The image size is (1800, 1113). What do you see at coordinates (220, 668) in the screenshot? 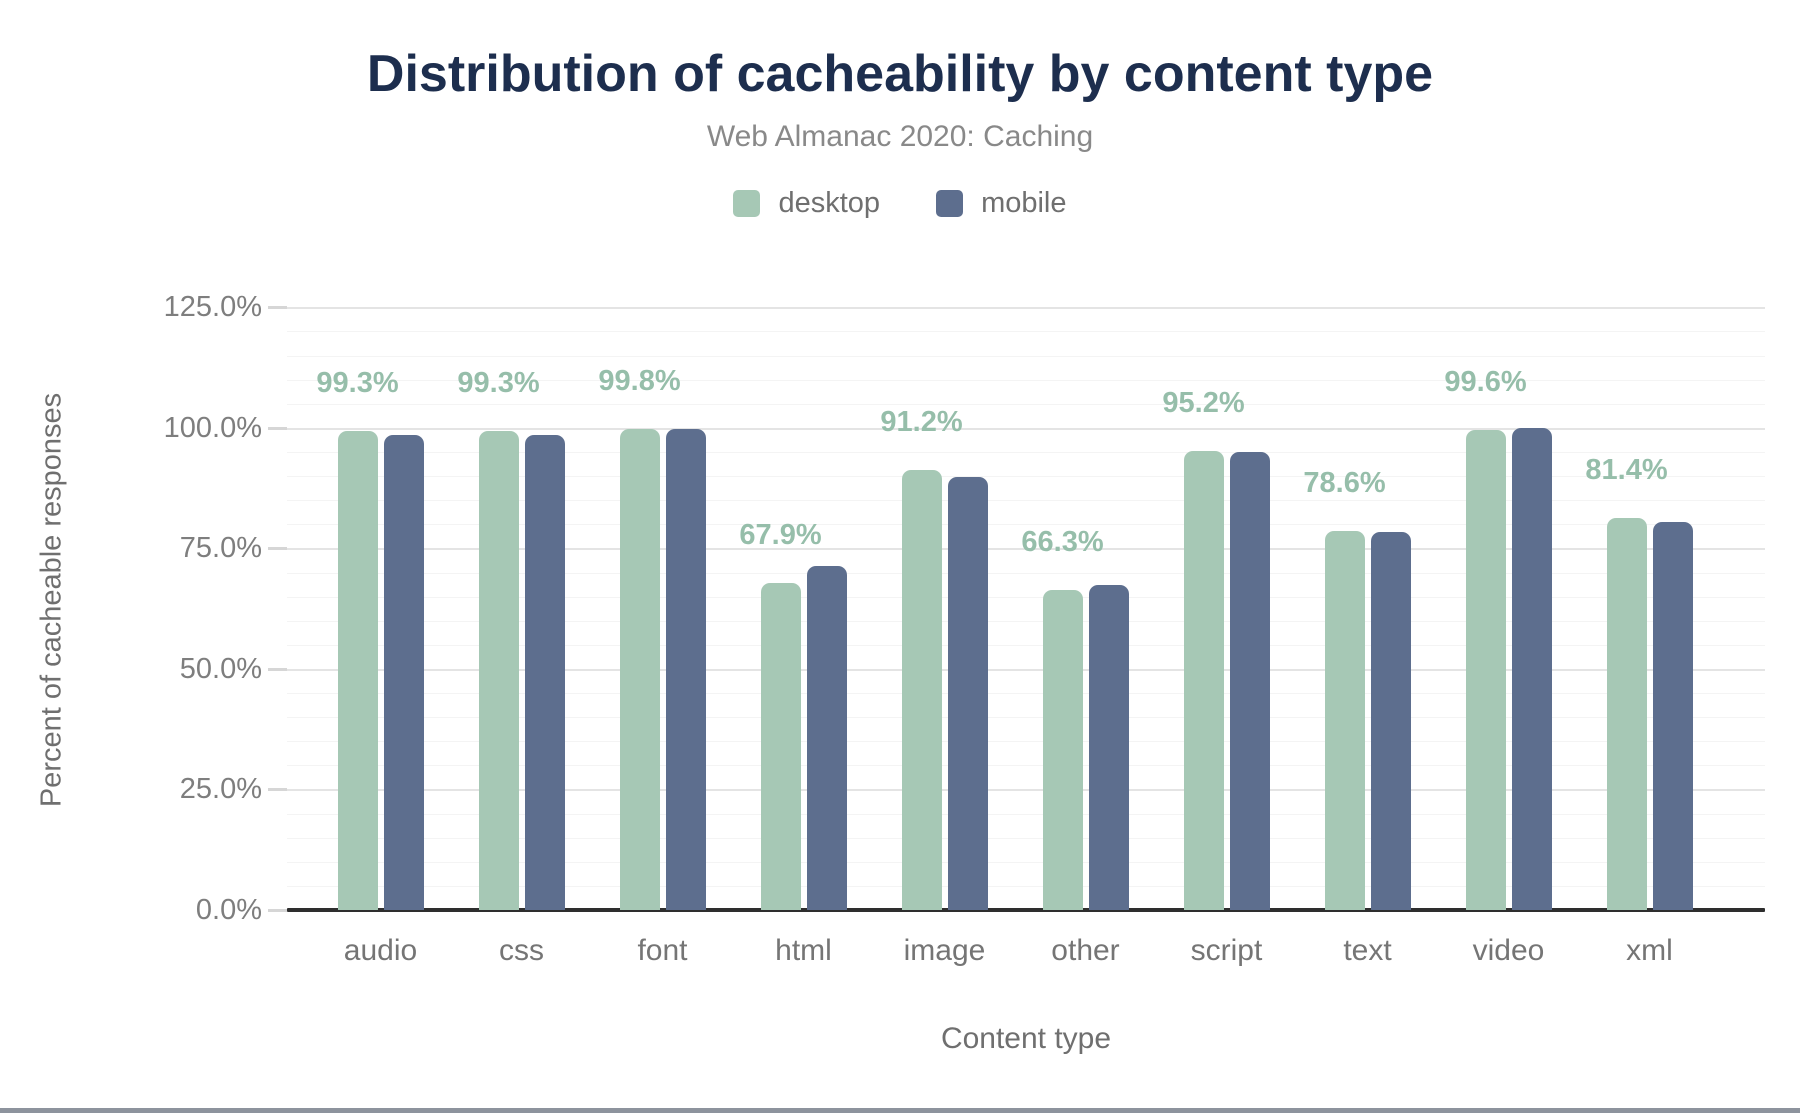
I see `y-tick-label: 50.0%` at bounding box center [220, 668].